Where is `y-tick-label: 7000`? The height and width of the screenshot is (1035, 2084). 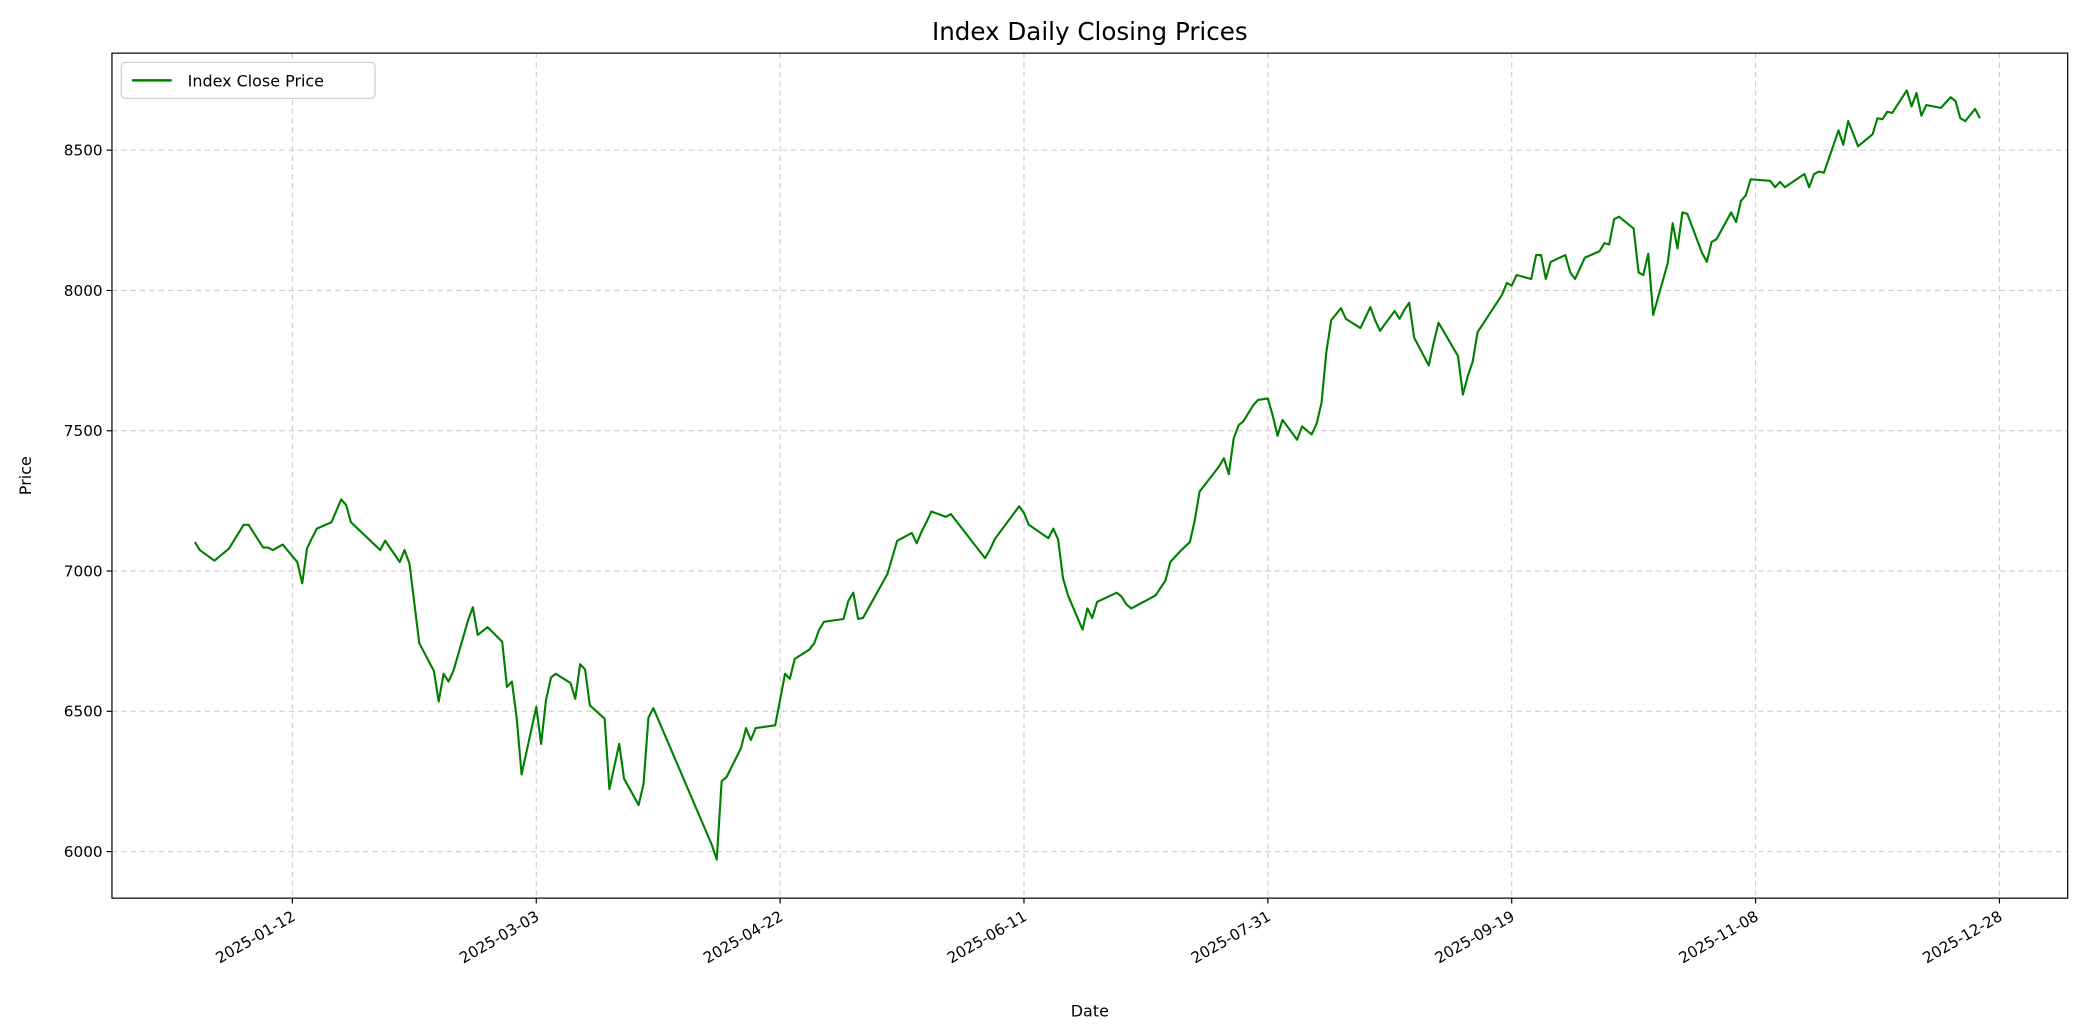
y-tick-label: 7000 is located at coordinates (83, 571).